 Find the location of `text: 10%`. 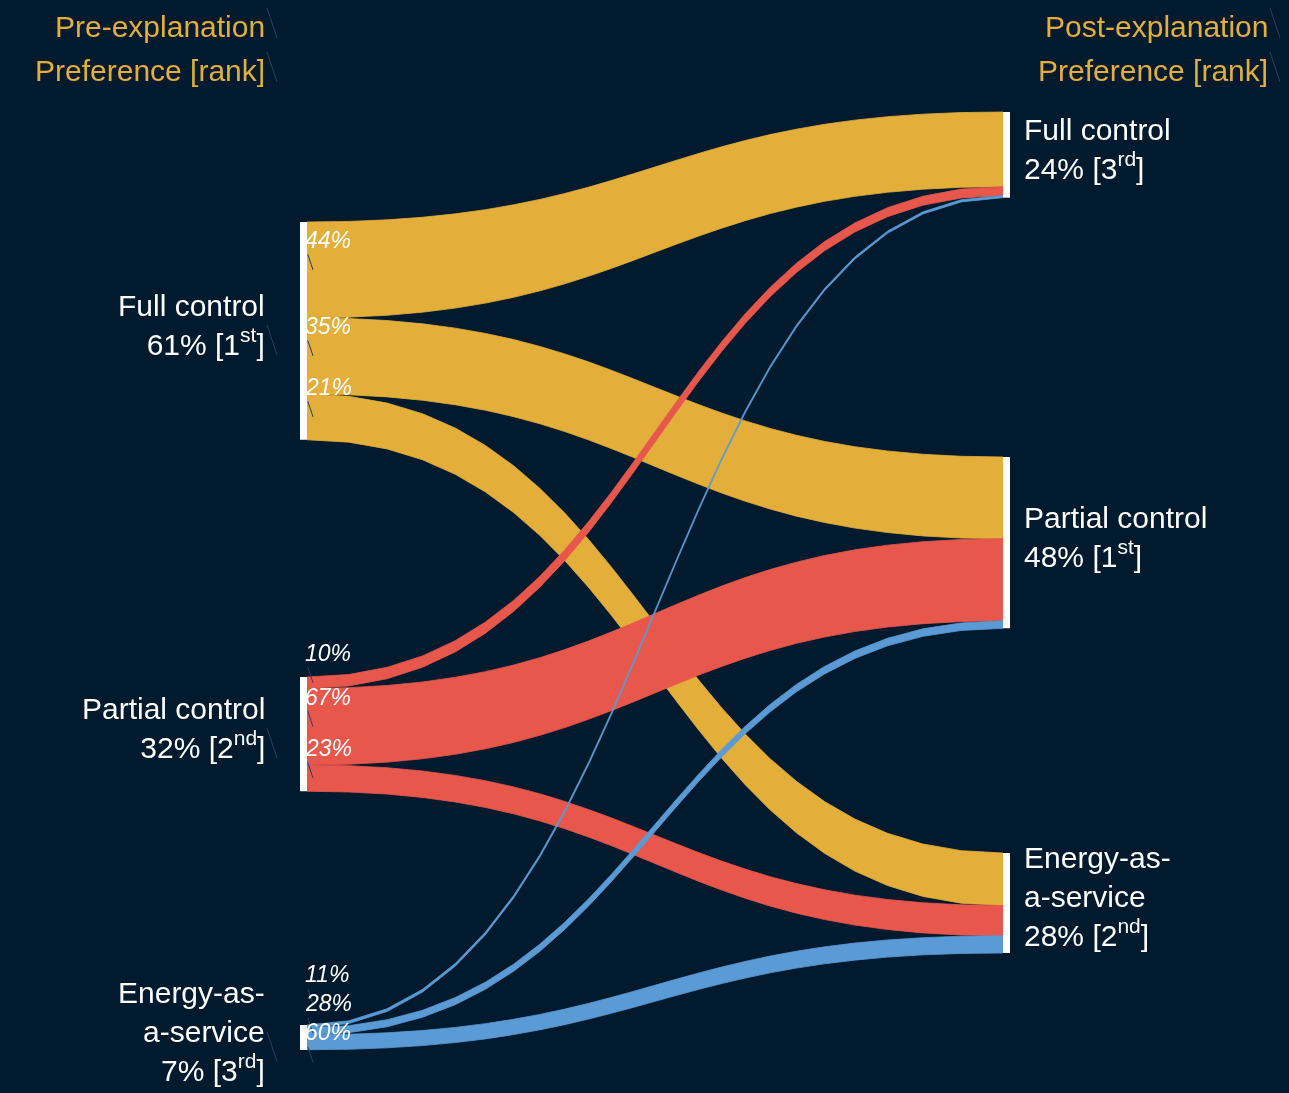

text: 10% is located at coordinates (328, 653).